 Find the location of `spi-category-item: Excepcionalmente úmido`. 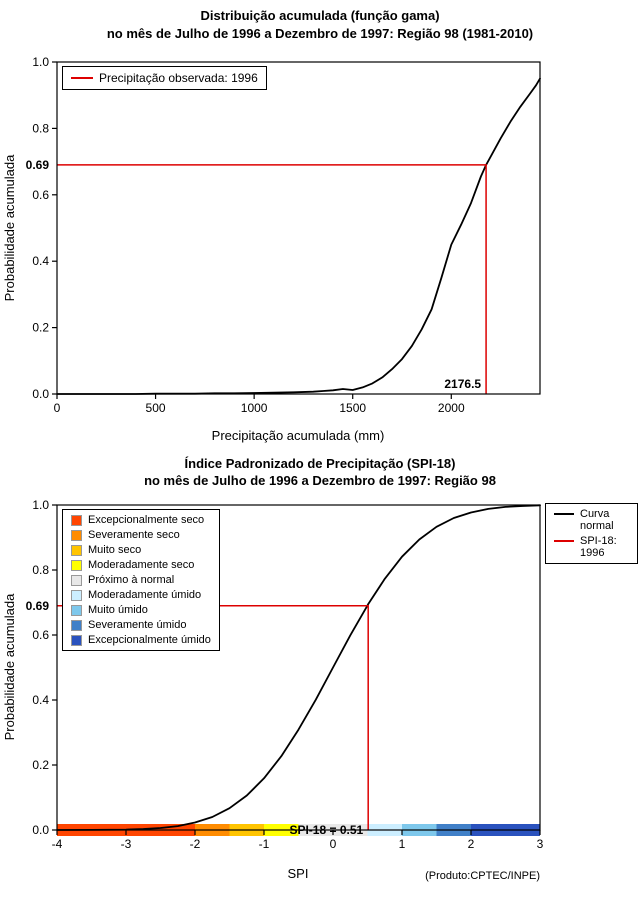

spi-category-item: Excepcionalmente úmido is located at coordinates (141, 640).